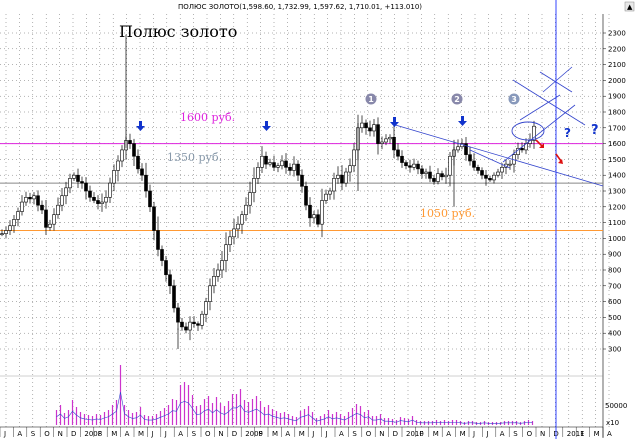  Describe the element at coordinates (490, 159) in the screenshot. I see `trendline-lower` at that location.